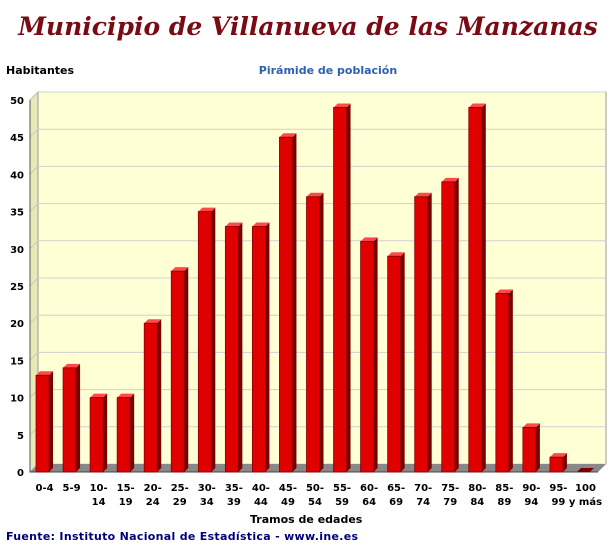  I want to click on x-tick-label: 65-69, so click(396, 495).